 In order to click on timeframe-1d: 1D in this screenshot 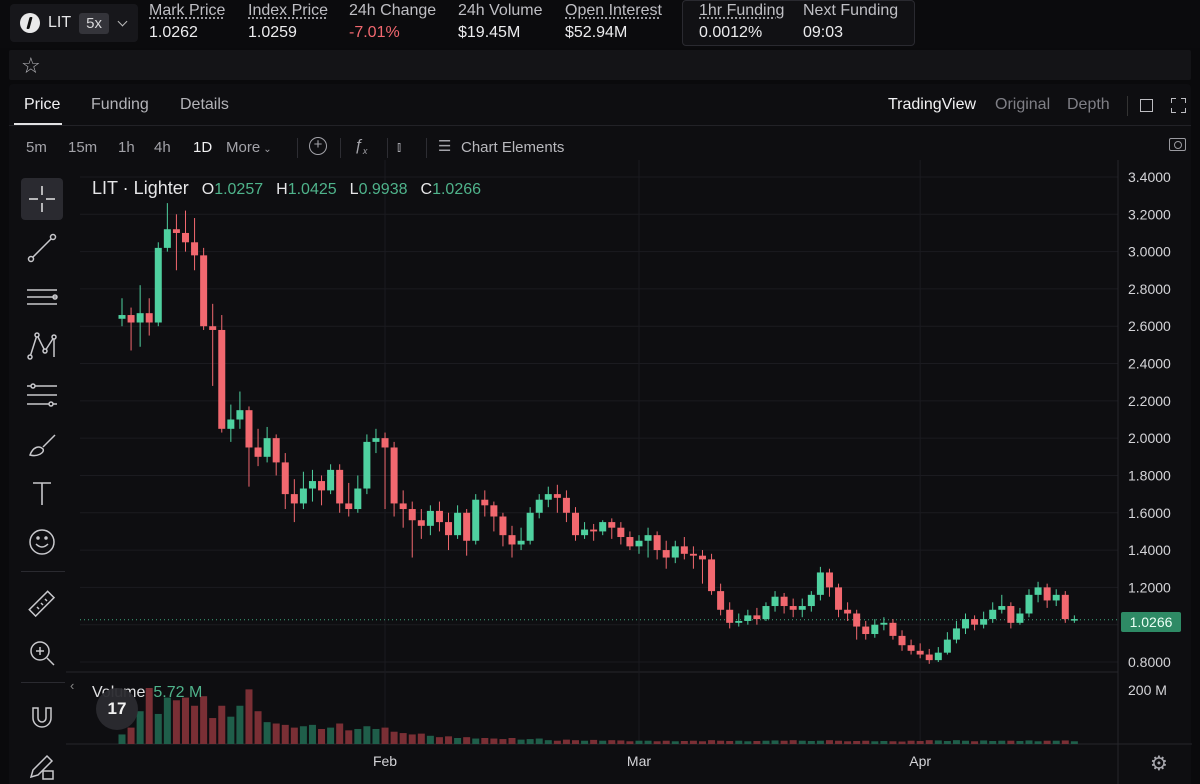, I will do `click(203, 147)`.